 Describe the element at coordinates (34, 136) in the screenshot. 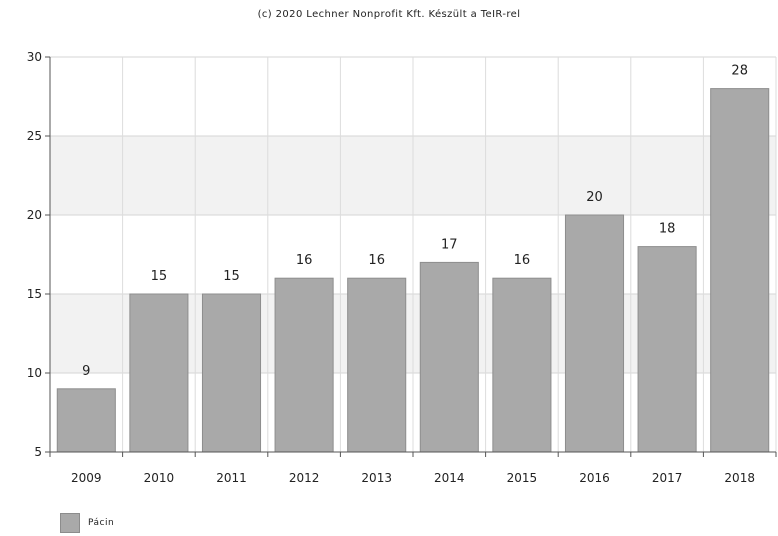

I see `y-tick-label: 25` at that location.